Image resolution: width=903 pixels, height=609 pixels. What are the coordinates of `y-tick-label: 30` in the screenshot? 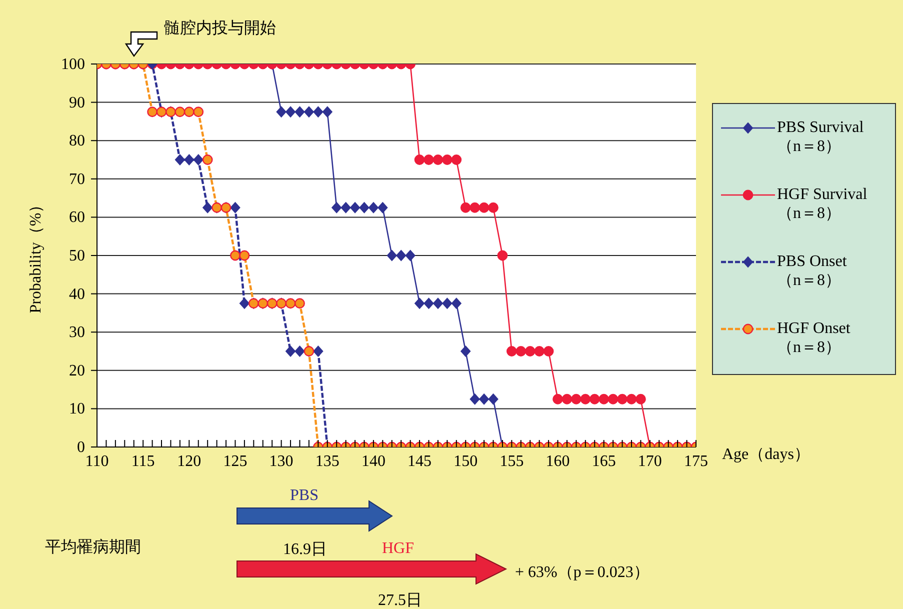 It's located at (77, 333).